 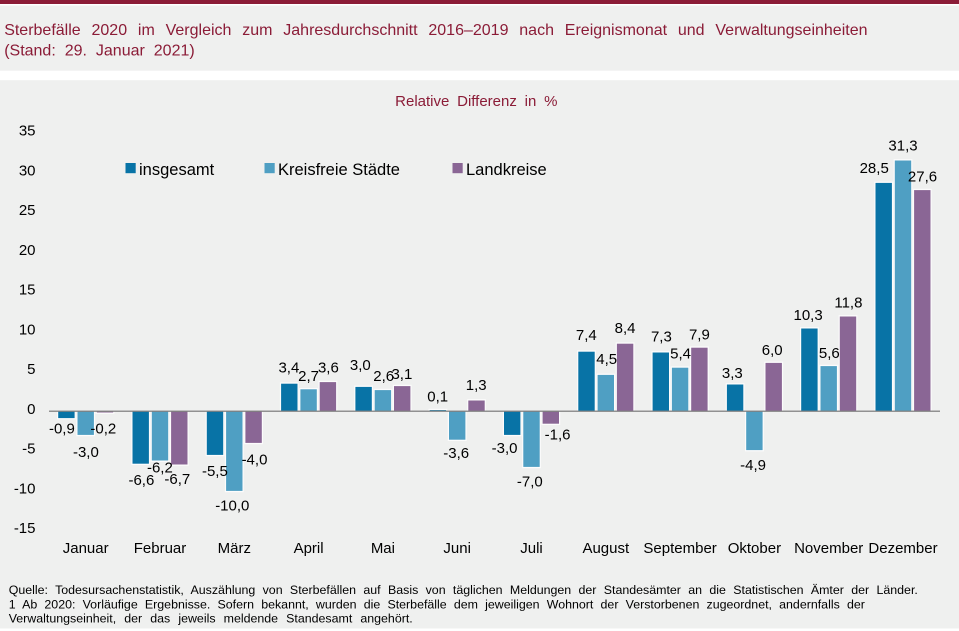 I want to click on svg-text: 28,5, so click(x=874, y=168).